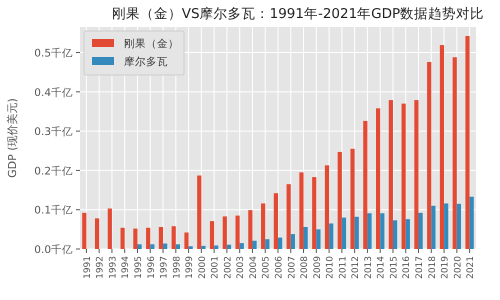 The height and width of the screenshot is (300, 500). I want to click on y-tick-label: 0.5千亿, so click(53, 53).